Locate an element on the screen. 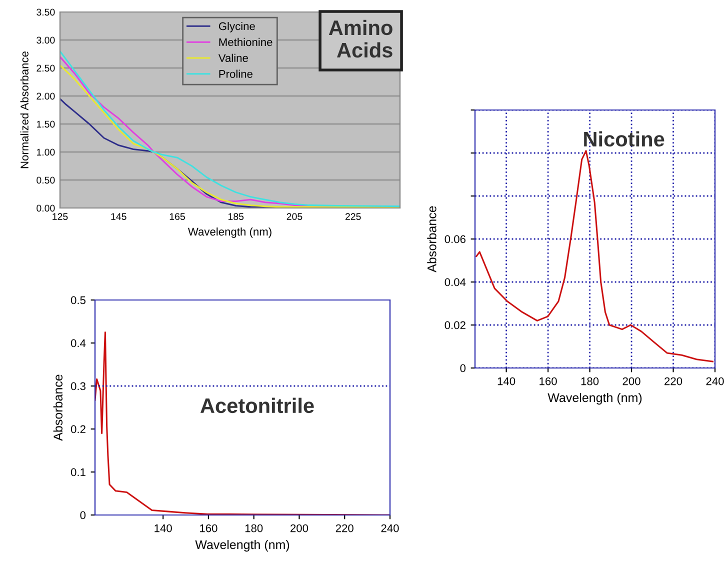 Image resolution: width=727 pixels, height=562 pixels. line-series is located at coordinates (595, 256).